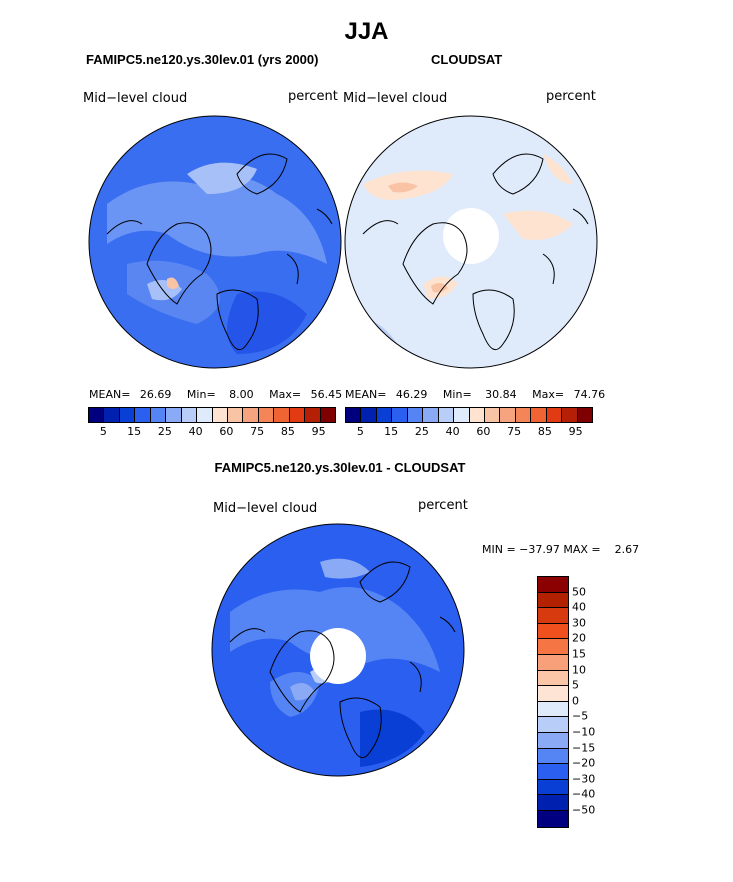  What do you see at coordinates (338, 650) in the screenshot?
I see `map-panel3` at bounding box center [338, 650].